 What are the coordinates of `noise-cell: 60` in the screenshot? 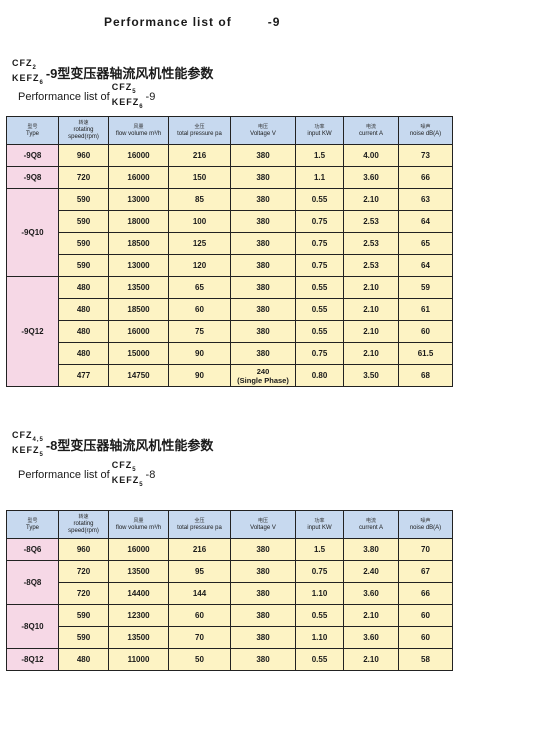 It's located at (425, 615).